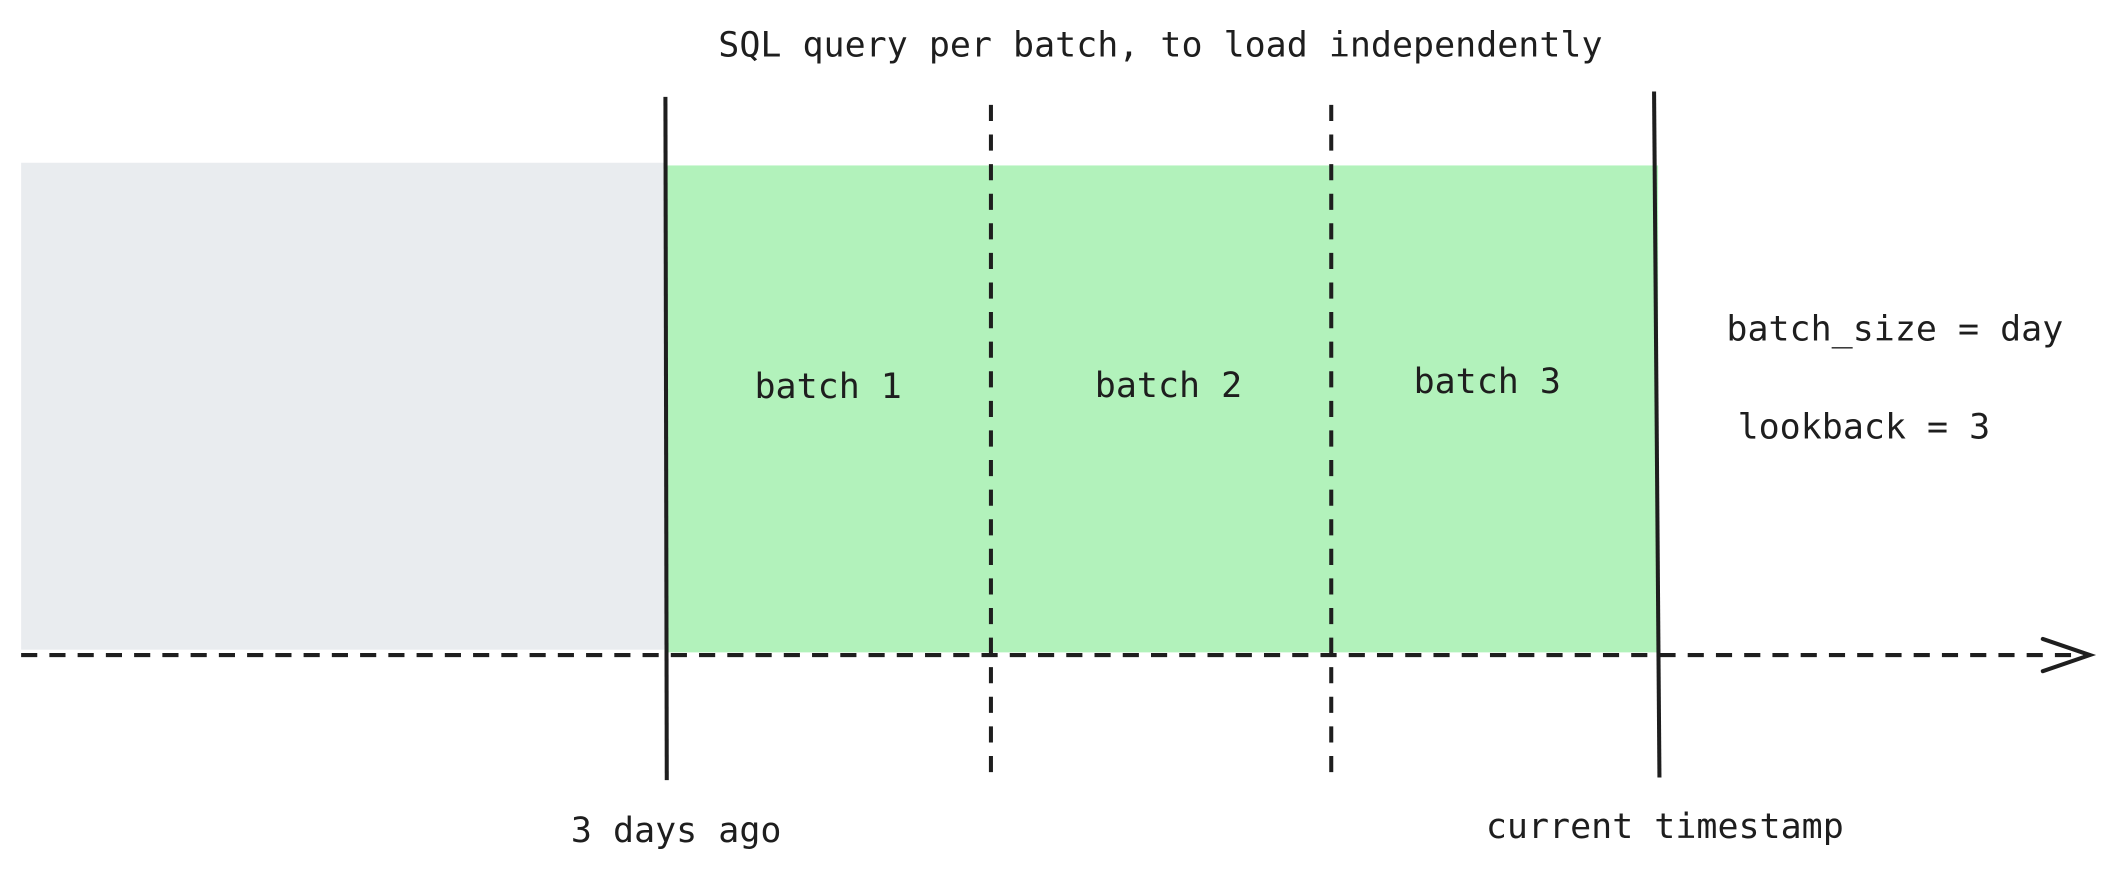 The width and height of the screenshot is (2111, 877). Describe the element at coordinates (1864, 428) in the screenshot. I see `lookback-param: lookback = 3` at that location.